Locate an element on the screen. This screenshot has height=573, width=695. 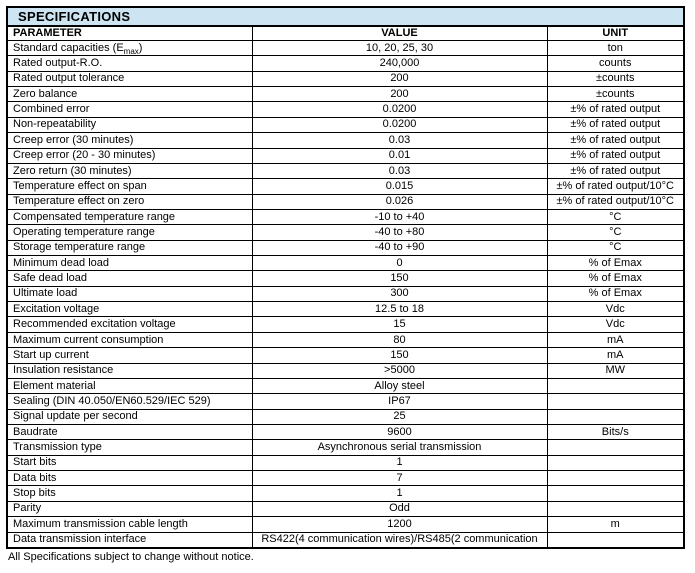
table-row: Recommended excitation voltage 15 Vdc is located at coordinates (345, 324).